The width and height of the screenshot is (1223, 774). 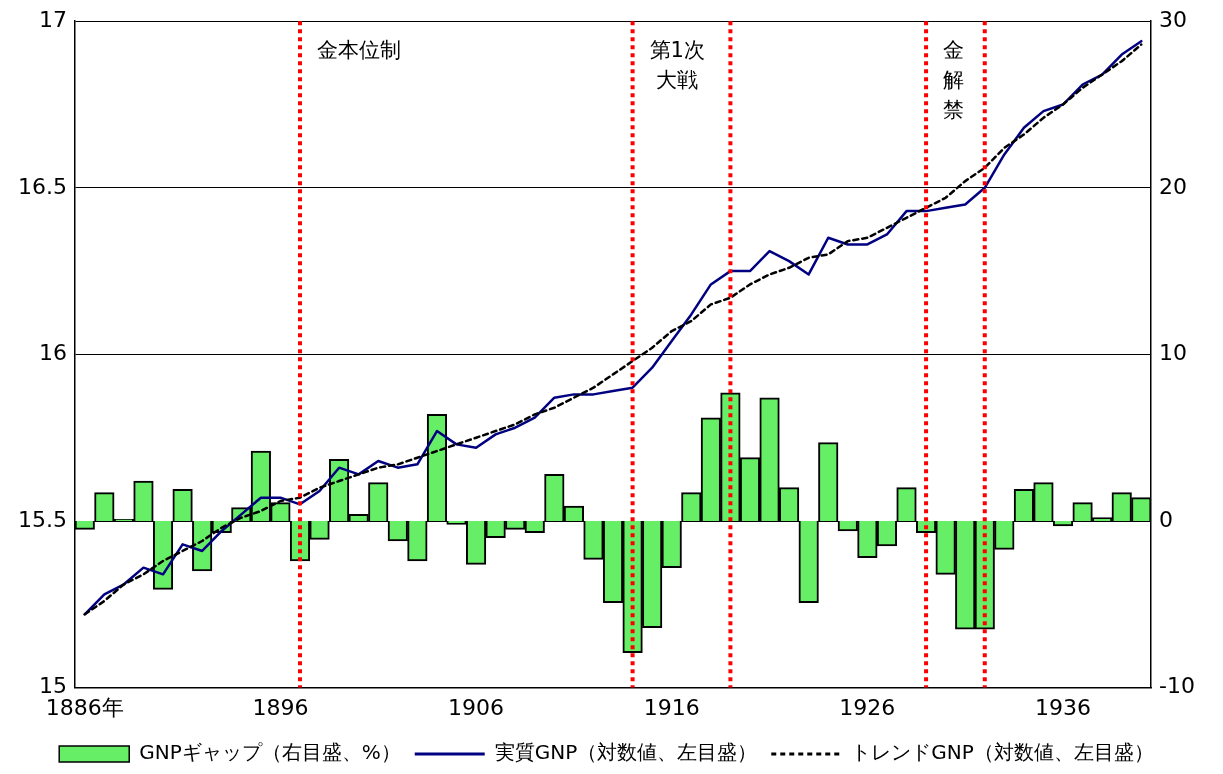 What do you see at coordinates (677, 64) in the screenshot?
I see `ref-line-label: 第1次大戦` at bounding box center [677, 64].